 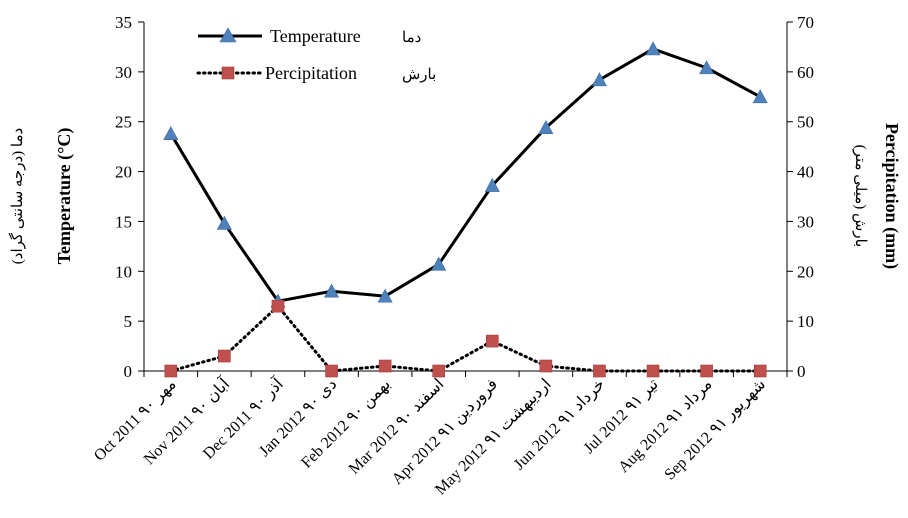 I want to click on left-tick-label: 35, so click(x=123, y=22).